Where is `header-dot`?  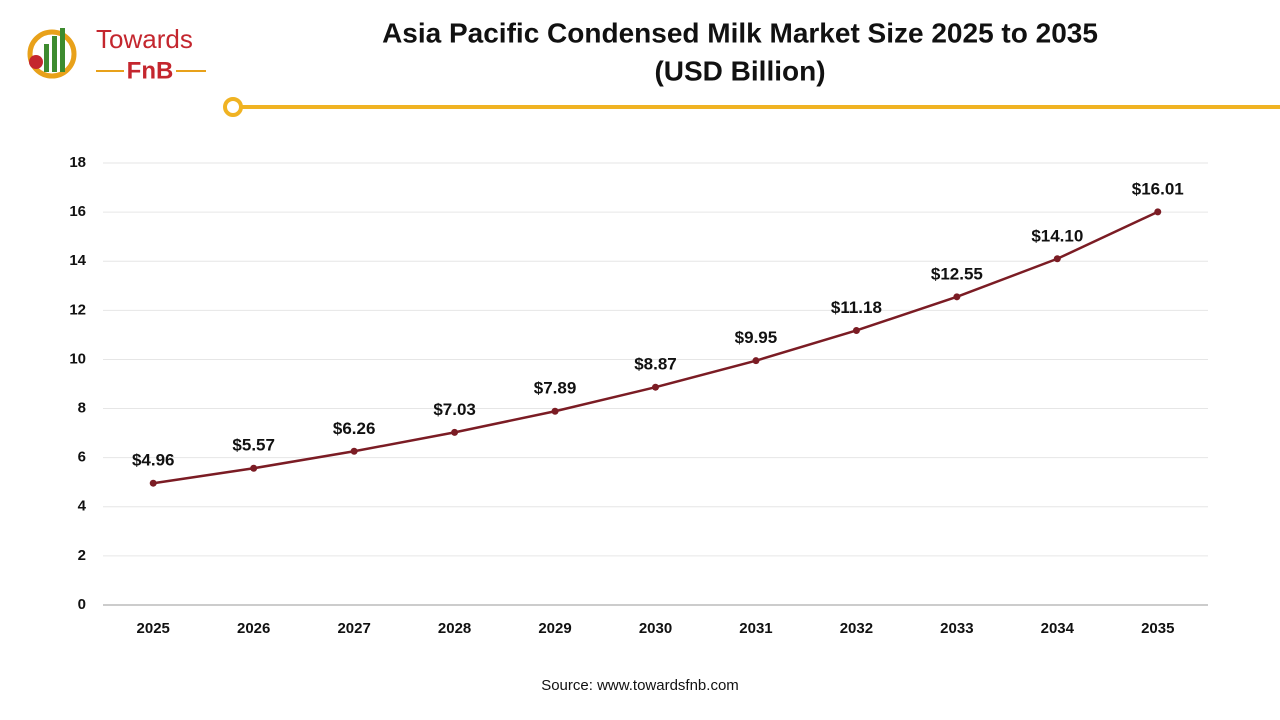 header-dot is located at coordinates (233, 107).